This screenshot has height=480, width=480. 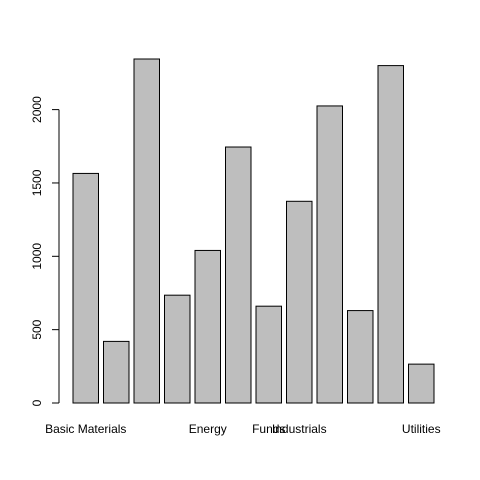 What do you see at coordinates (37, 109) in the screenshot?
I see `y-tick-label: 2000` at bounding box center [37, 109].